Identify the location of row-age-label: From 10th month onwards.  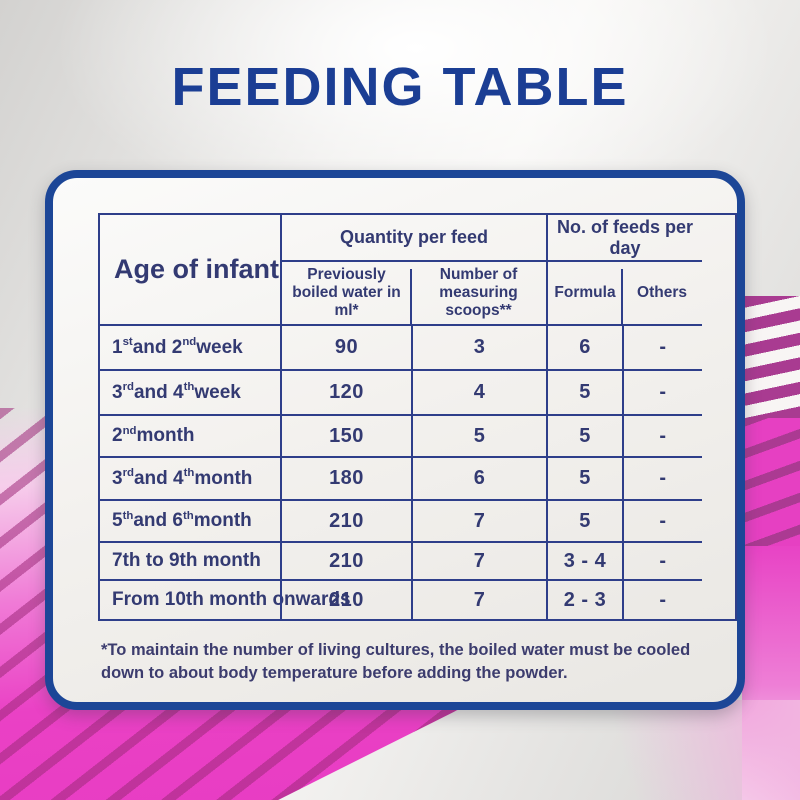
(225, 599).